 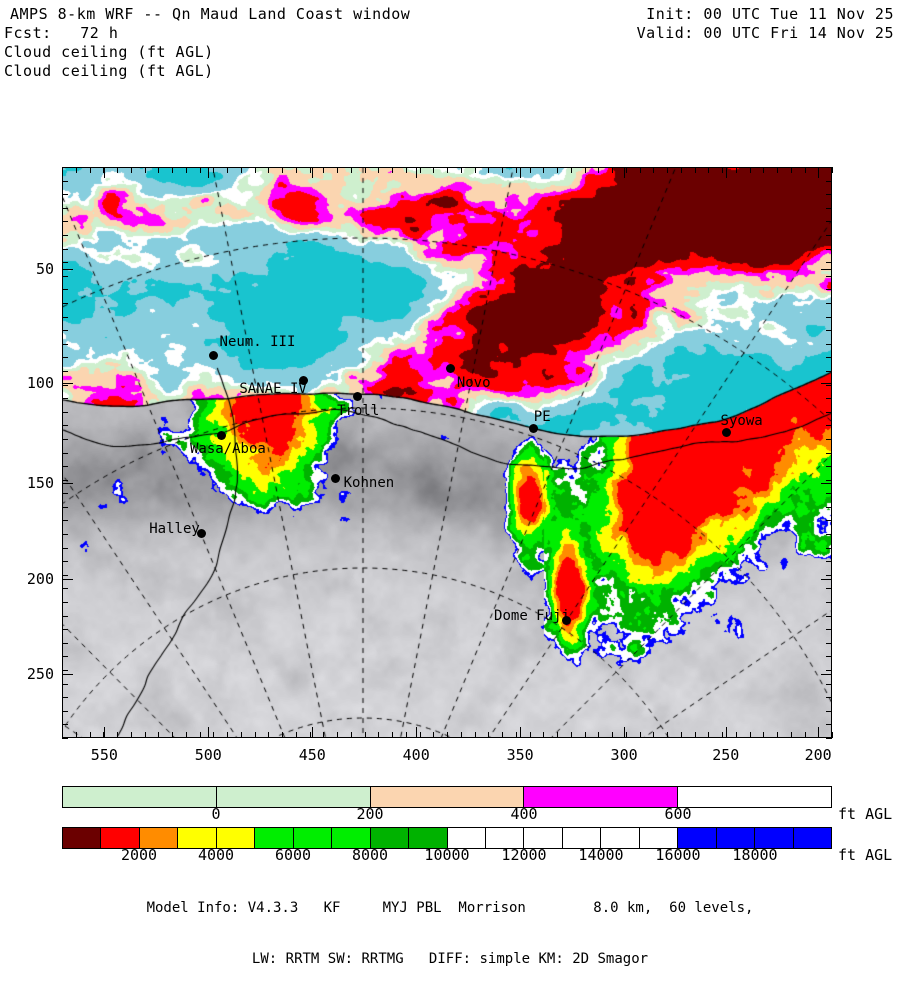 I want to click on x-axis-tick-label: 500, so click(x=208, y=755).